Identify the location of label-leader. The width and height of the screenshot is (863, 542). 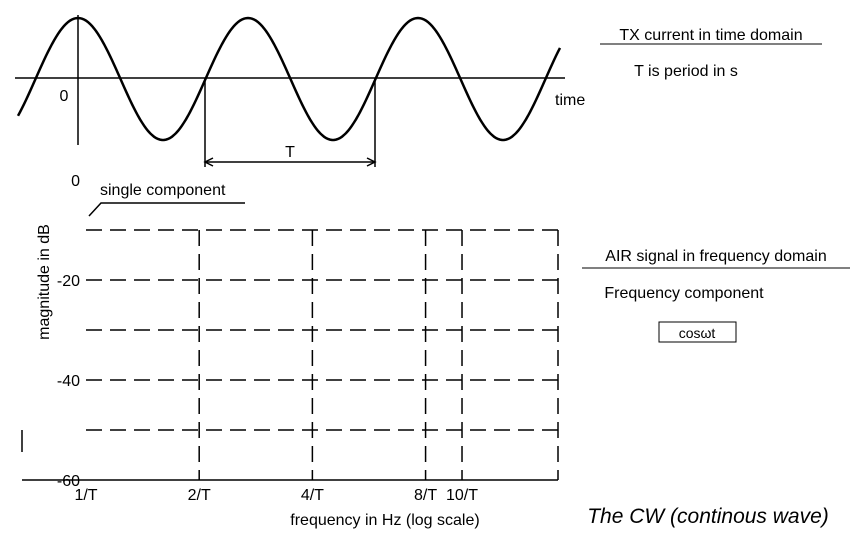
(166, 209).